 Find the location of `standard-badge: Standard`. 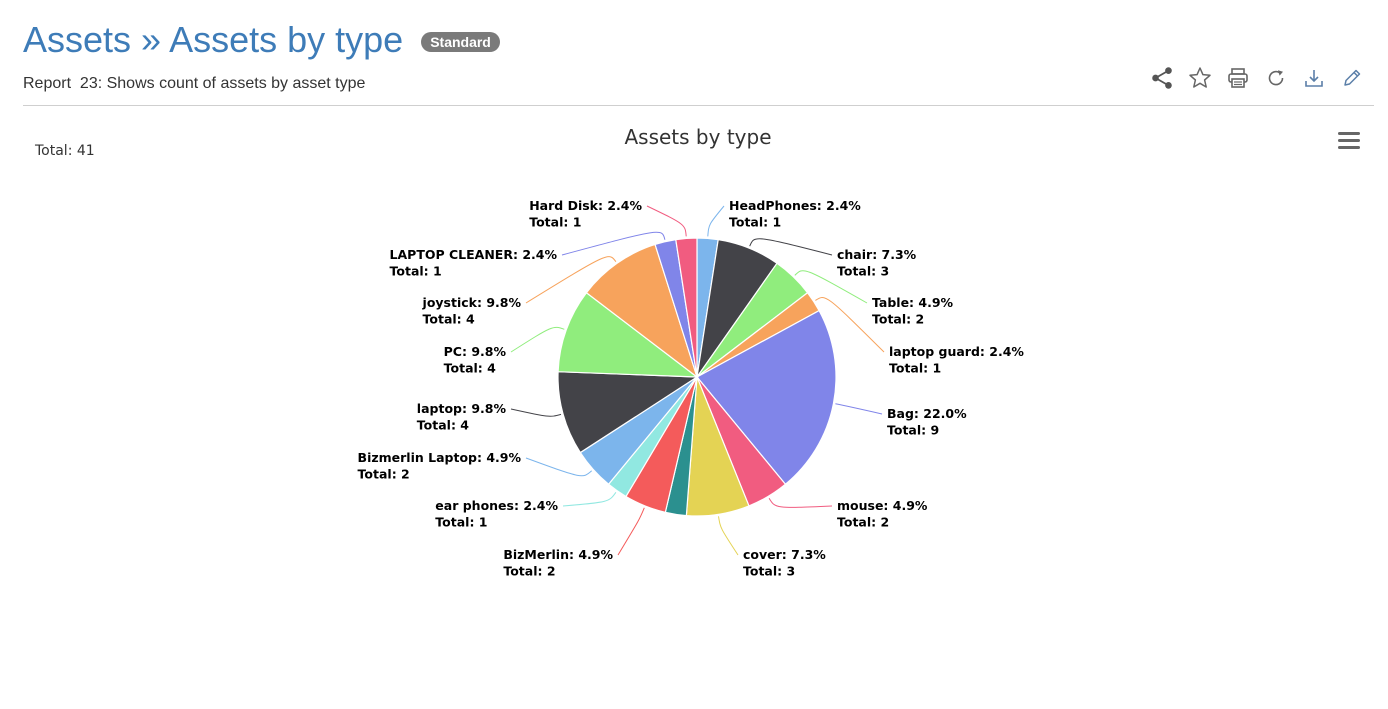

standard-badge: Standard is located at coordinates (460, 42).